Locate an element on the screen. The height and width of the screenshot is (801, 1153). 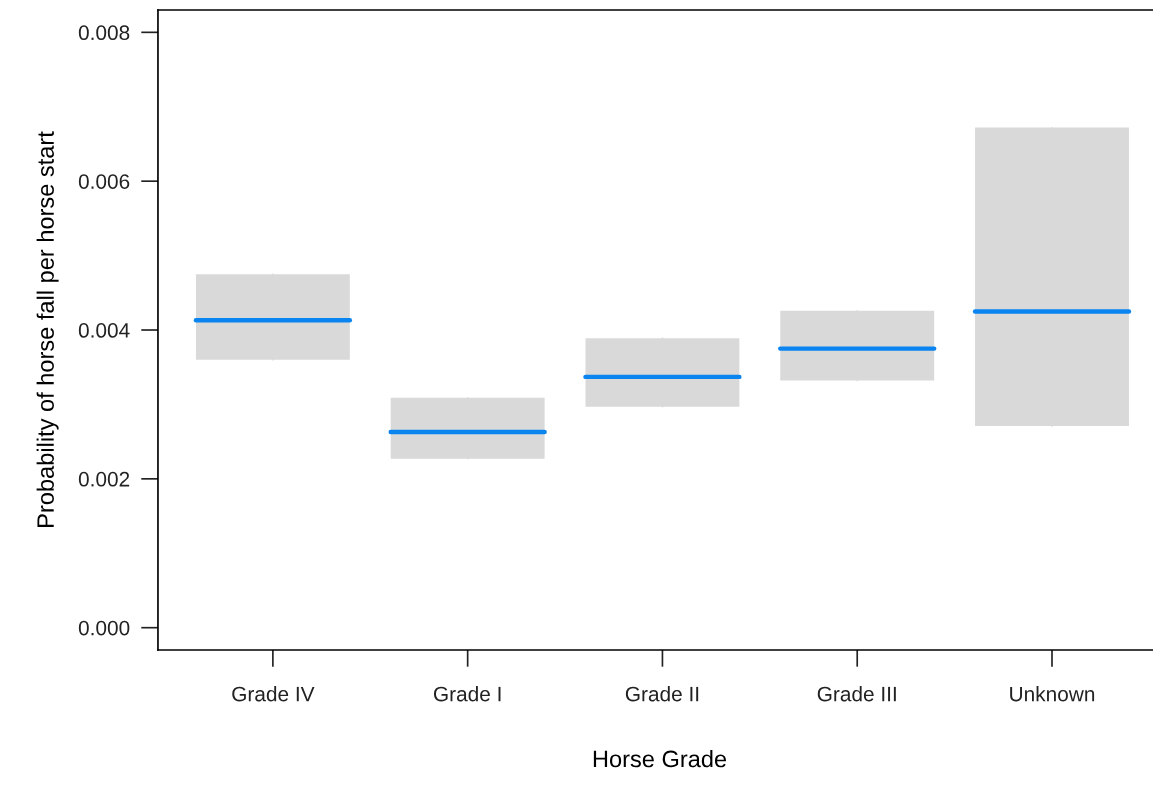
y-axis-title: Probability of horse fall per horse start is located at coordinates (47, 329).